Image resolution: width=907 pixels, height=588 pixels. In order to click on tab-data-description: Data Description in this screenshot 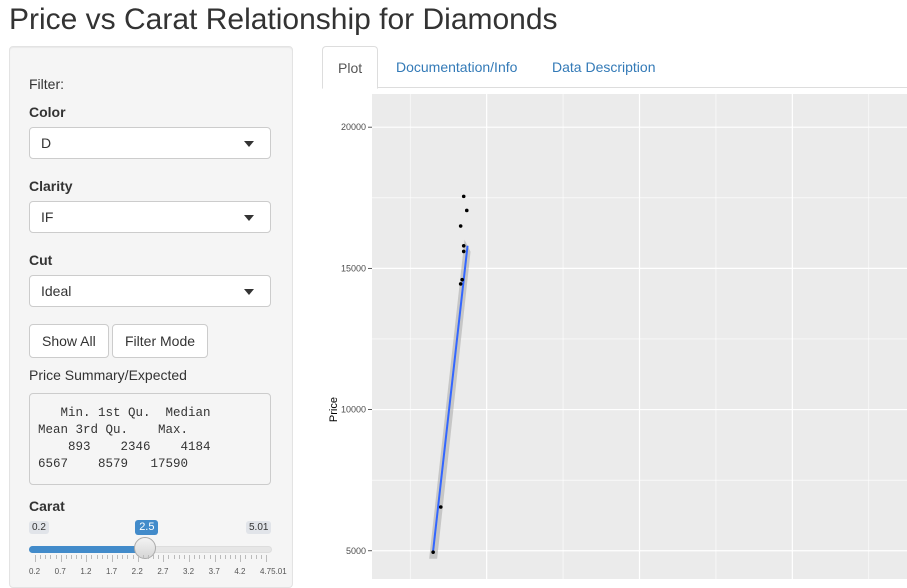, I will do `click(604, 67)`.